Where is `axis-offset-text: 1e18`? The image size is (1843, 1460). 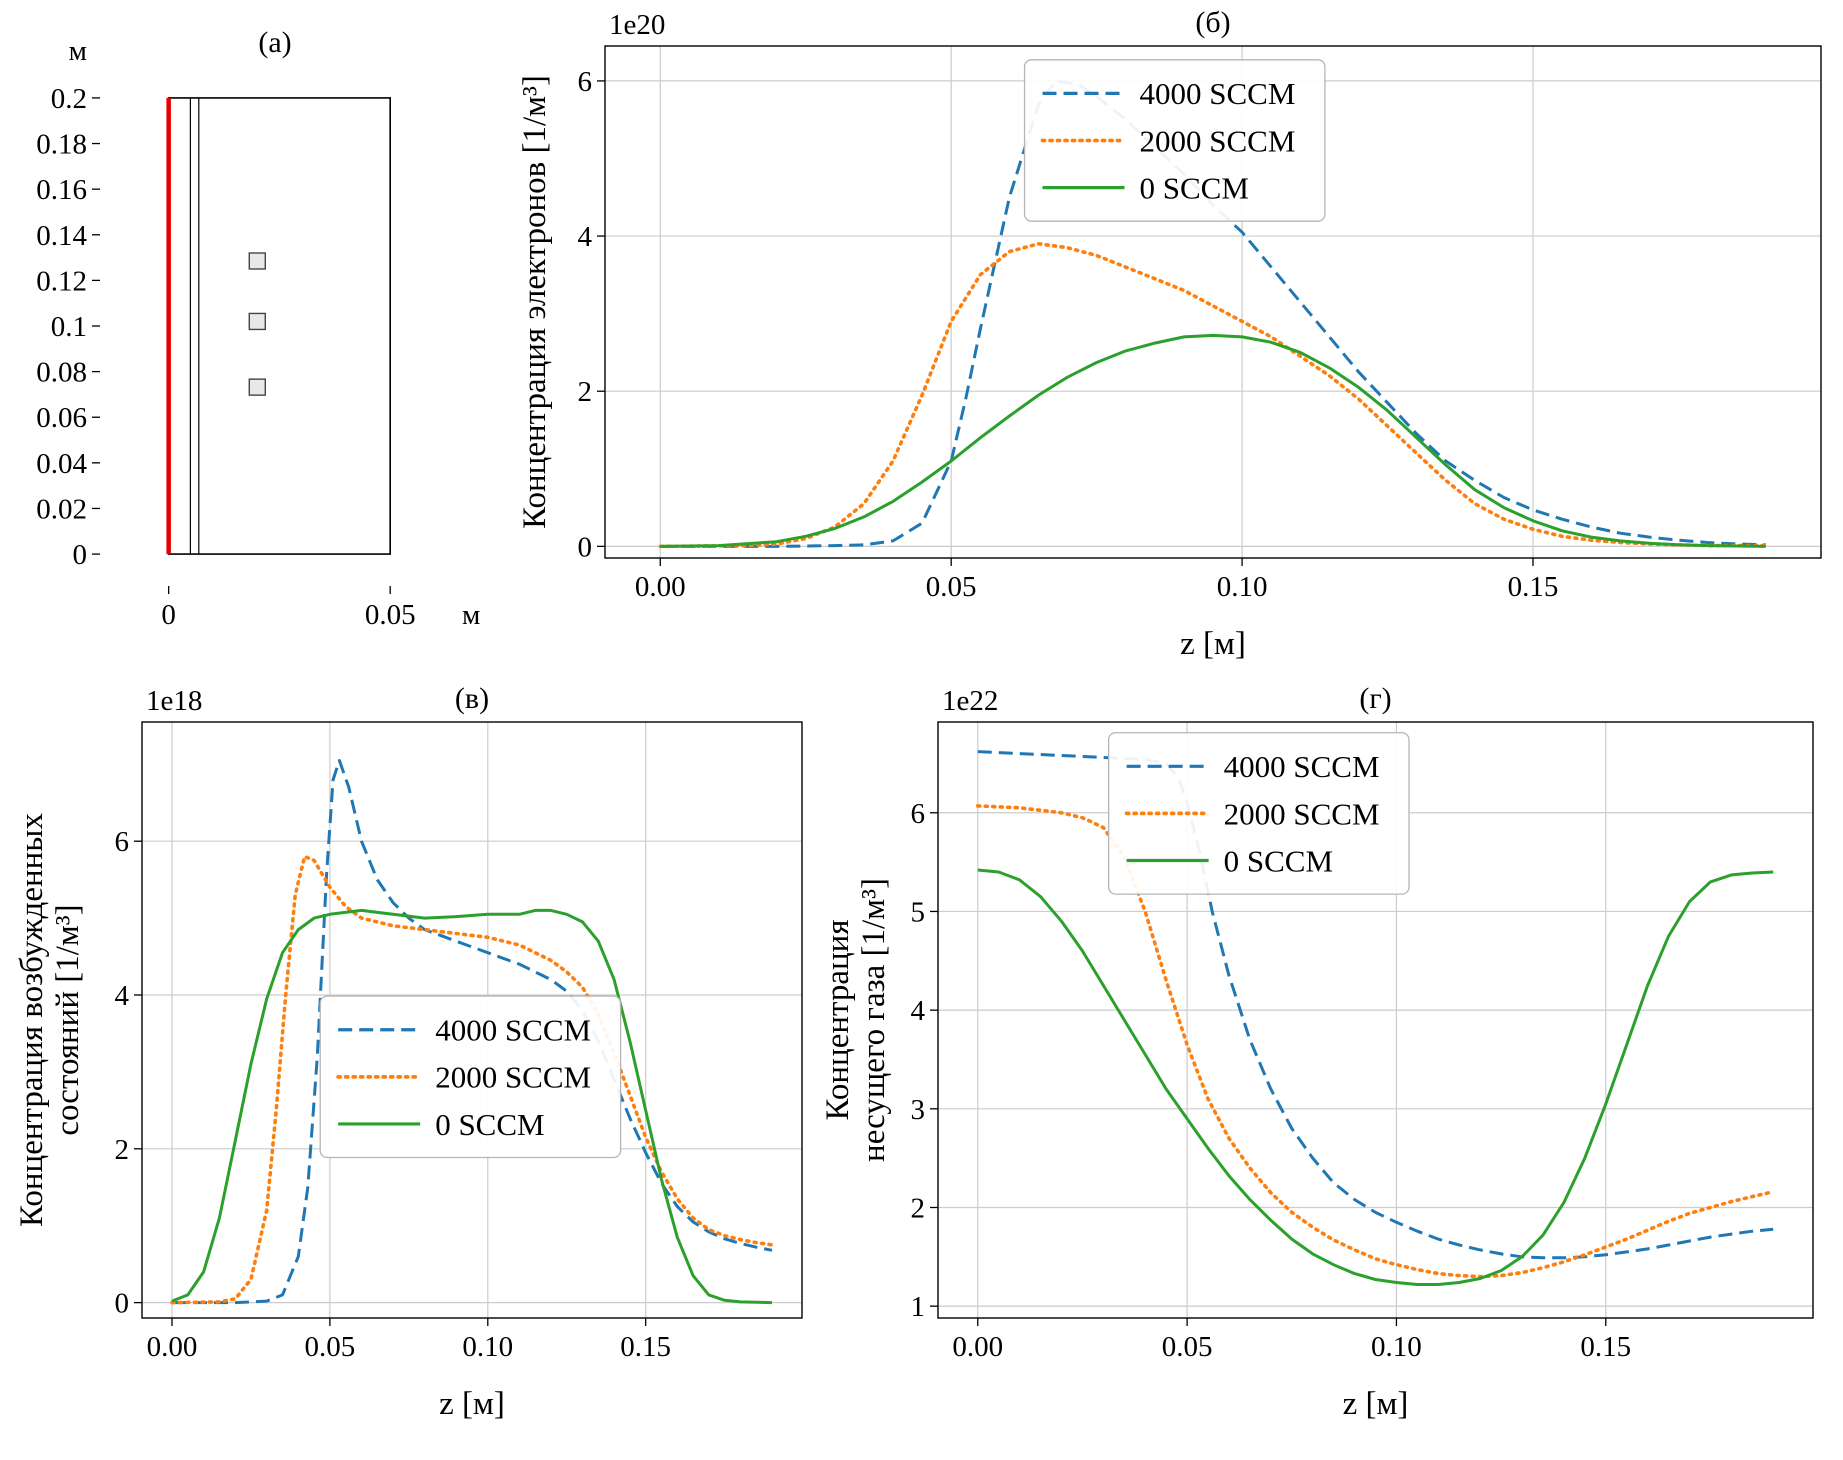 axis-offset-text: 1e18 is located at coordinates (174, 701).